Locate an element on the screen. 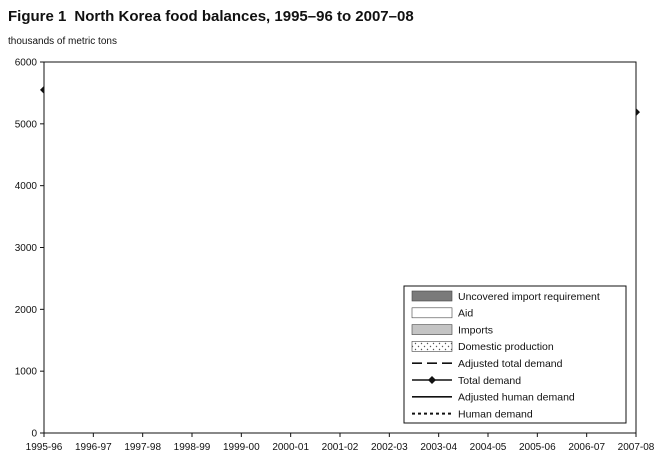 Image resolution: width=664 pixels, height=460 pixels. legend-label-domestic: Domestic production is located at coordinates (506, 347).